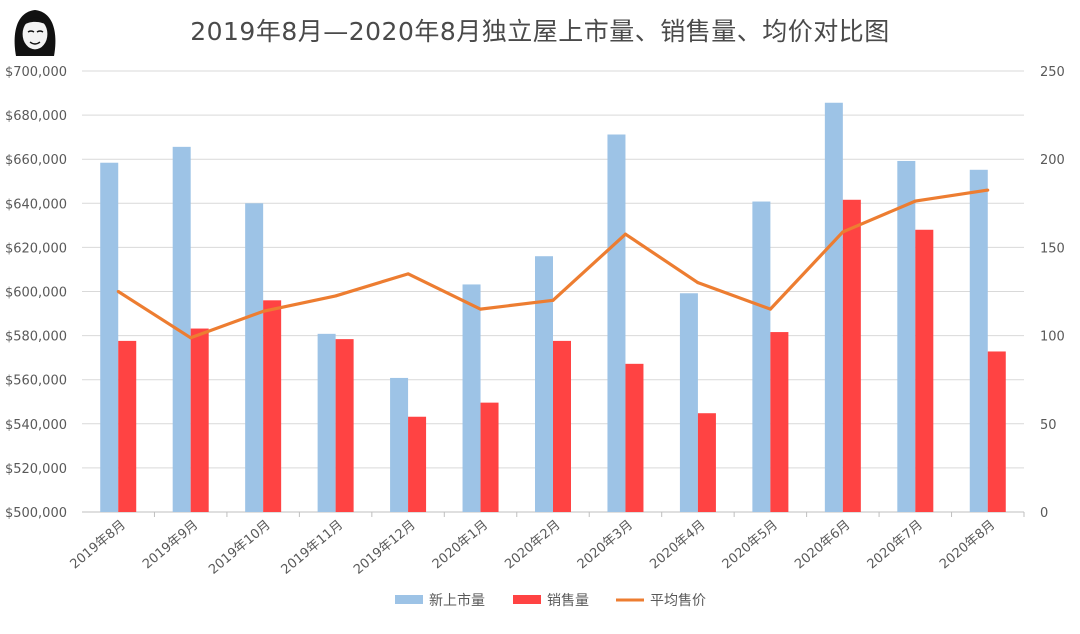  What do you see at coordinates (1052, 248) in the screenshot?
I see `y-right-tick-label: 150` at bounding box center [1052, 248].